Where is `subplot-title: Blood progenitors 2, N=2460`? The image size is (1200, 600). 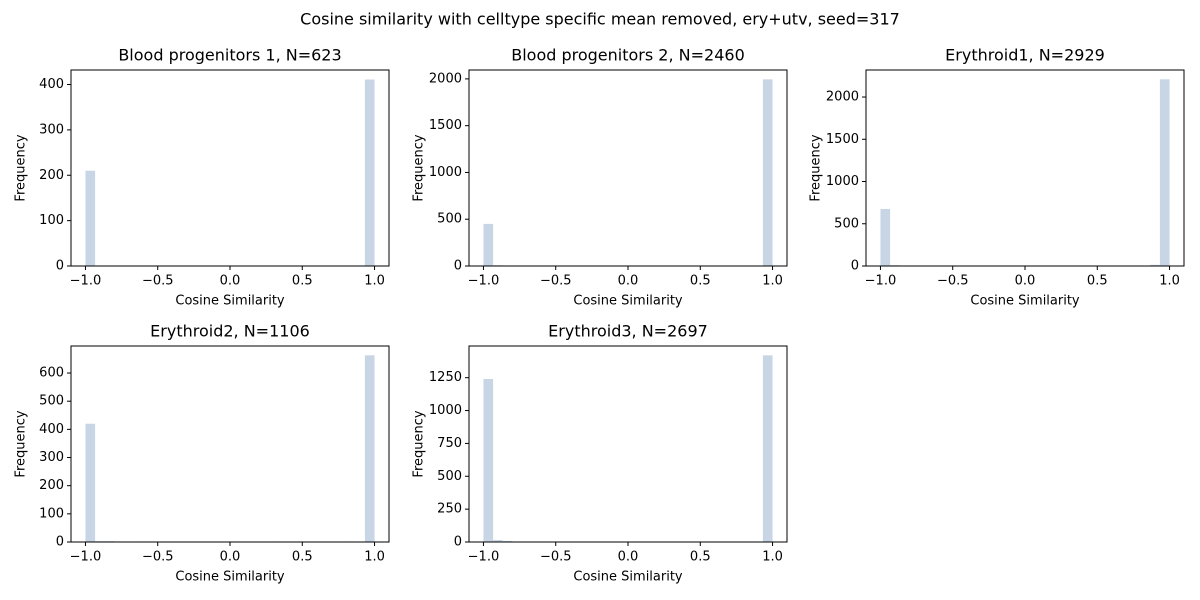 subplot-title: Blood progenitors 2, N=2460 is located at coordinates (628, 55).